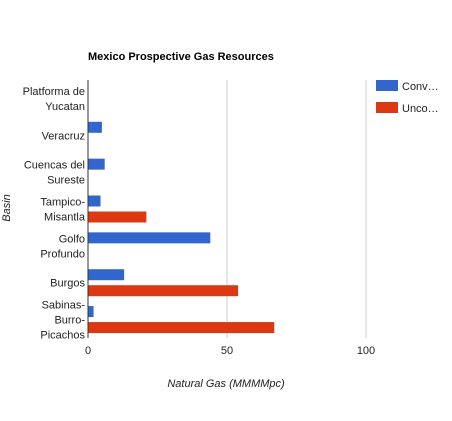 Image resolution: width=452 pixels, height=421 pixels. I want to click on y-tick-label: Veracruz, so click(63, 136).